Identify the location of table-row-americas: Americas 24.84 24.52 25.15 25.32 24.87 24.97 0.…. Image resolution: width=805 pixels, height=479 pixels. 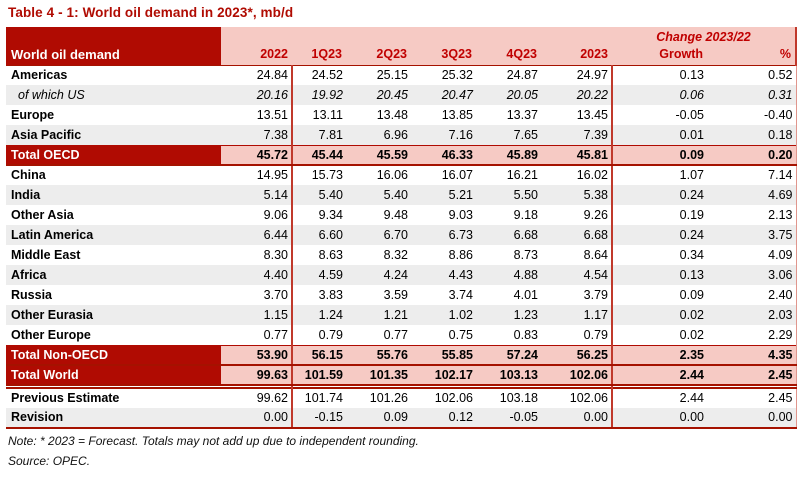
(401, 75).